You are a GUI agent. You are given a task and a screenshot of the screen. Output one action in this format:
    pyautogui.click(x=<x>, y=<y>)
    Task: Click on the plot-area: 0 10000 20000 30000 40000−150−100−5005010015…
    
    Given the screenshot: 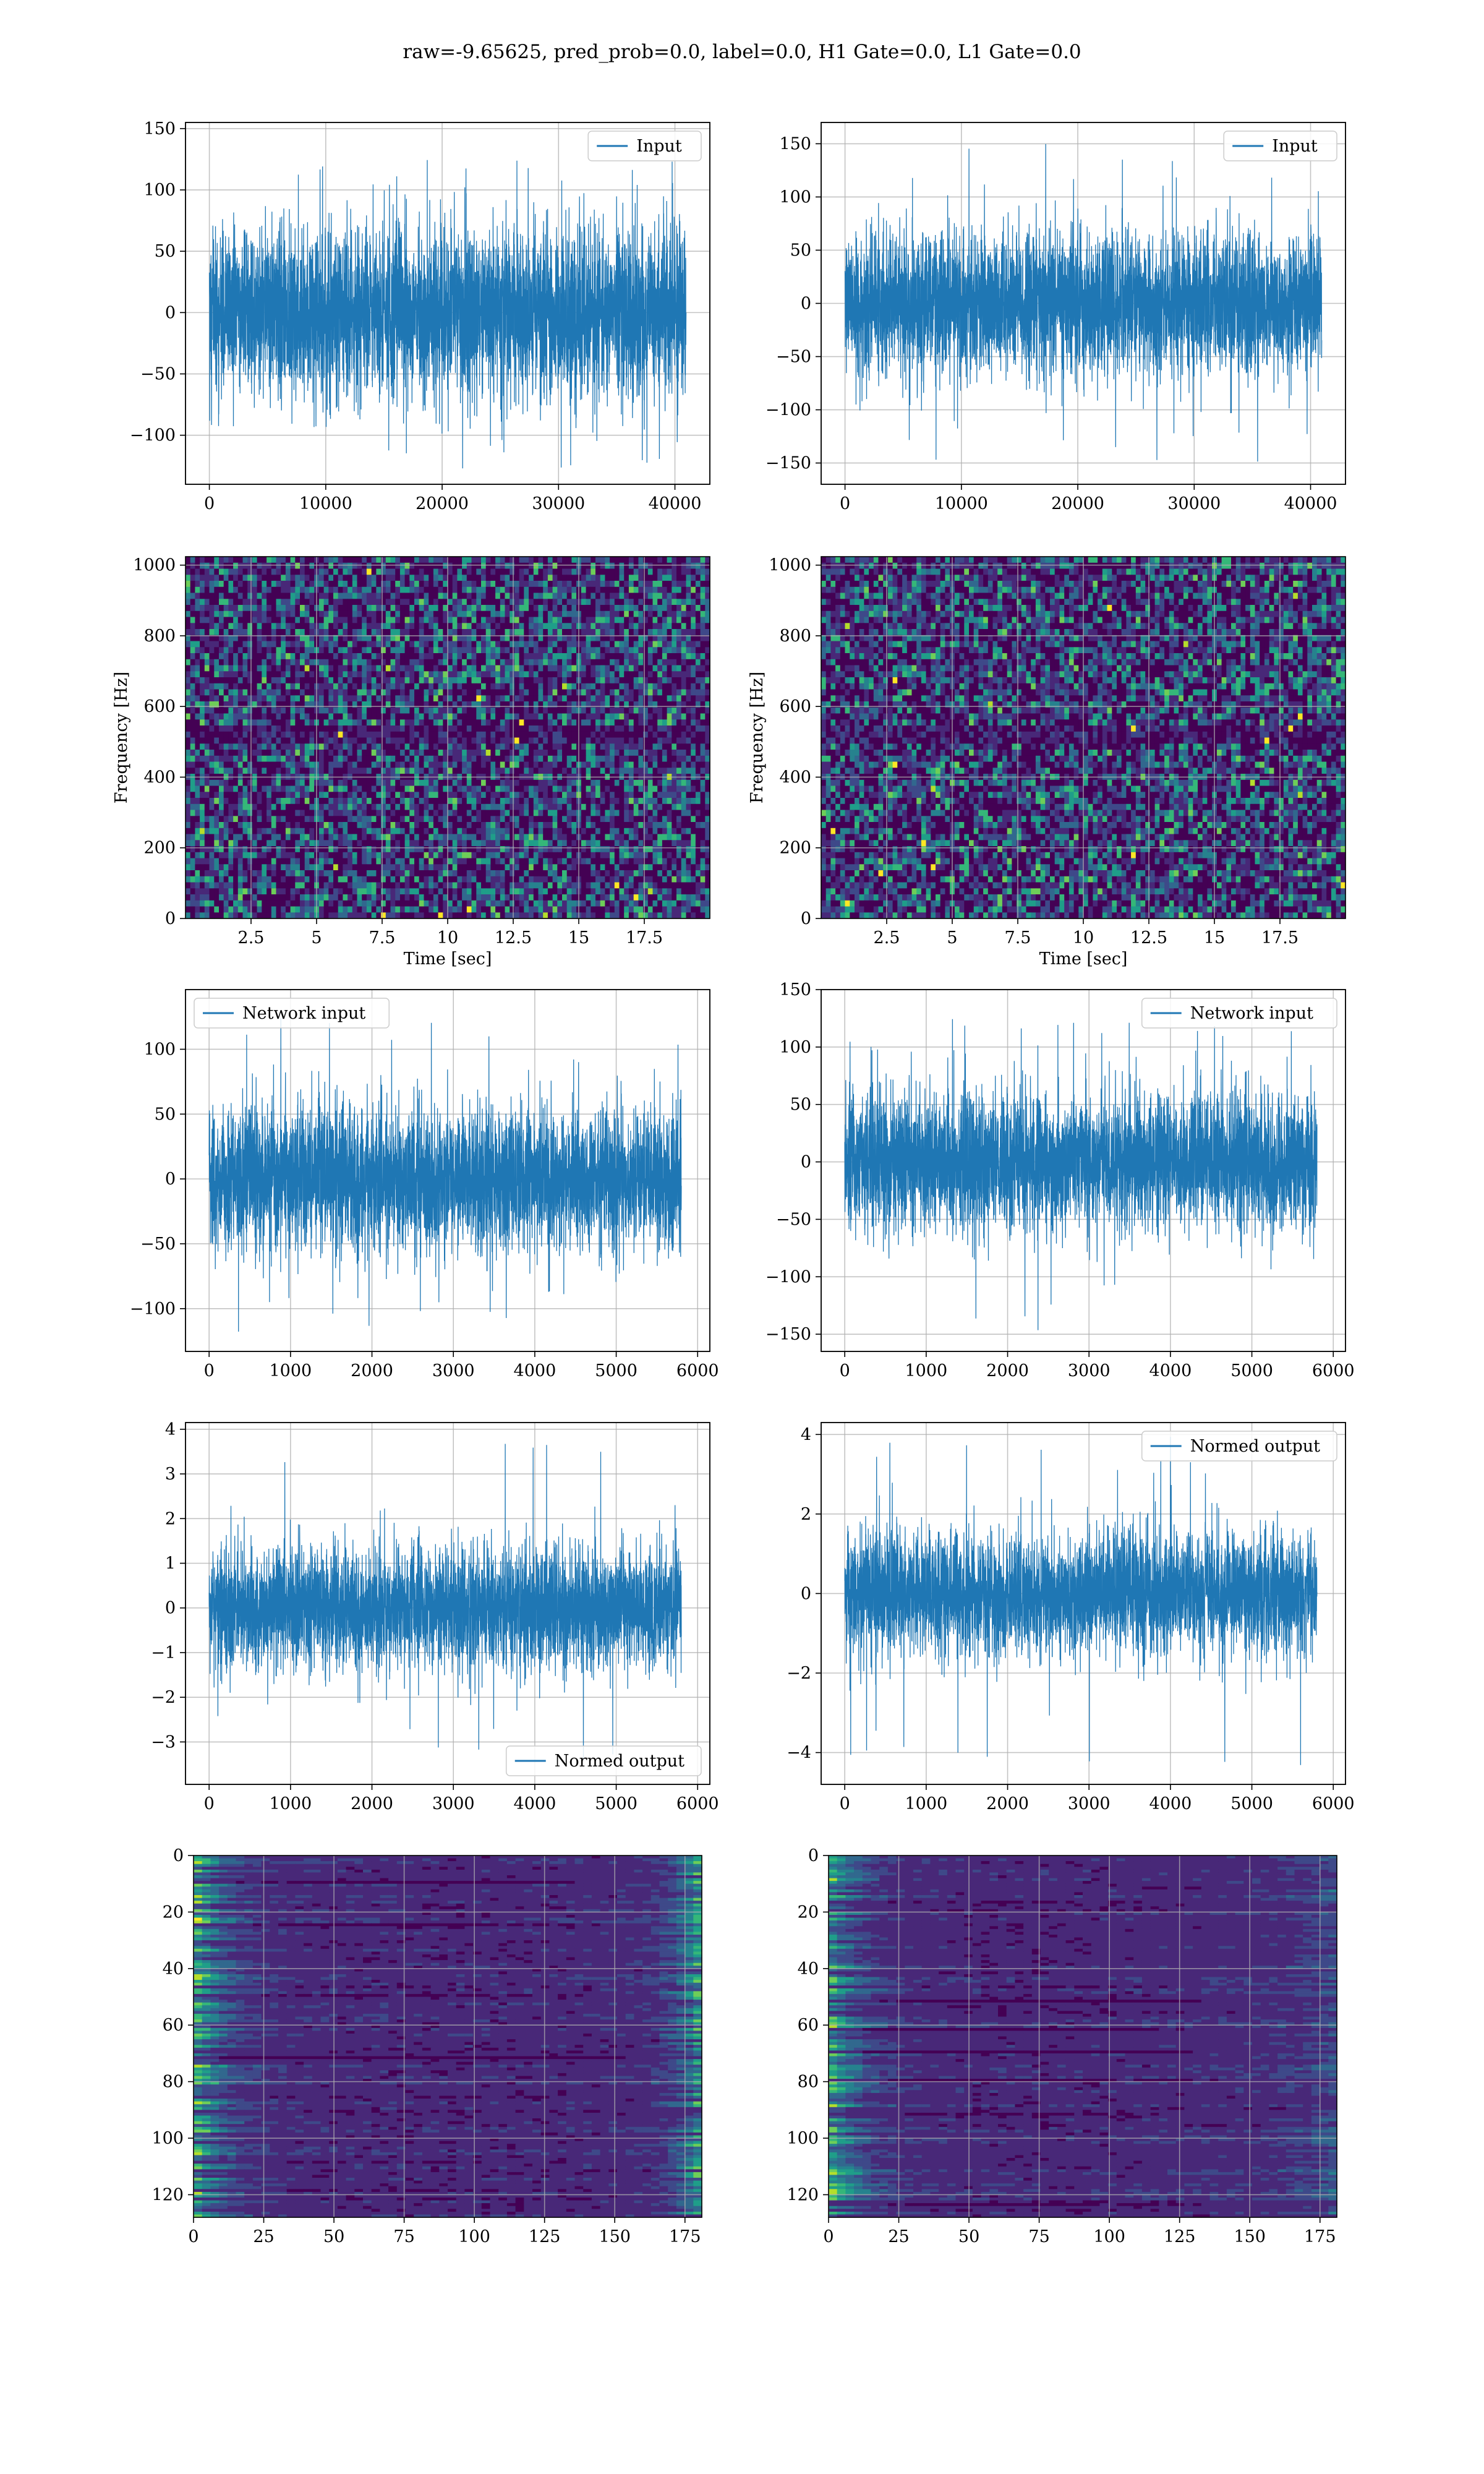 What is the action you would take?
    pyautogui.click(x=1055, y=317)
    